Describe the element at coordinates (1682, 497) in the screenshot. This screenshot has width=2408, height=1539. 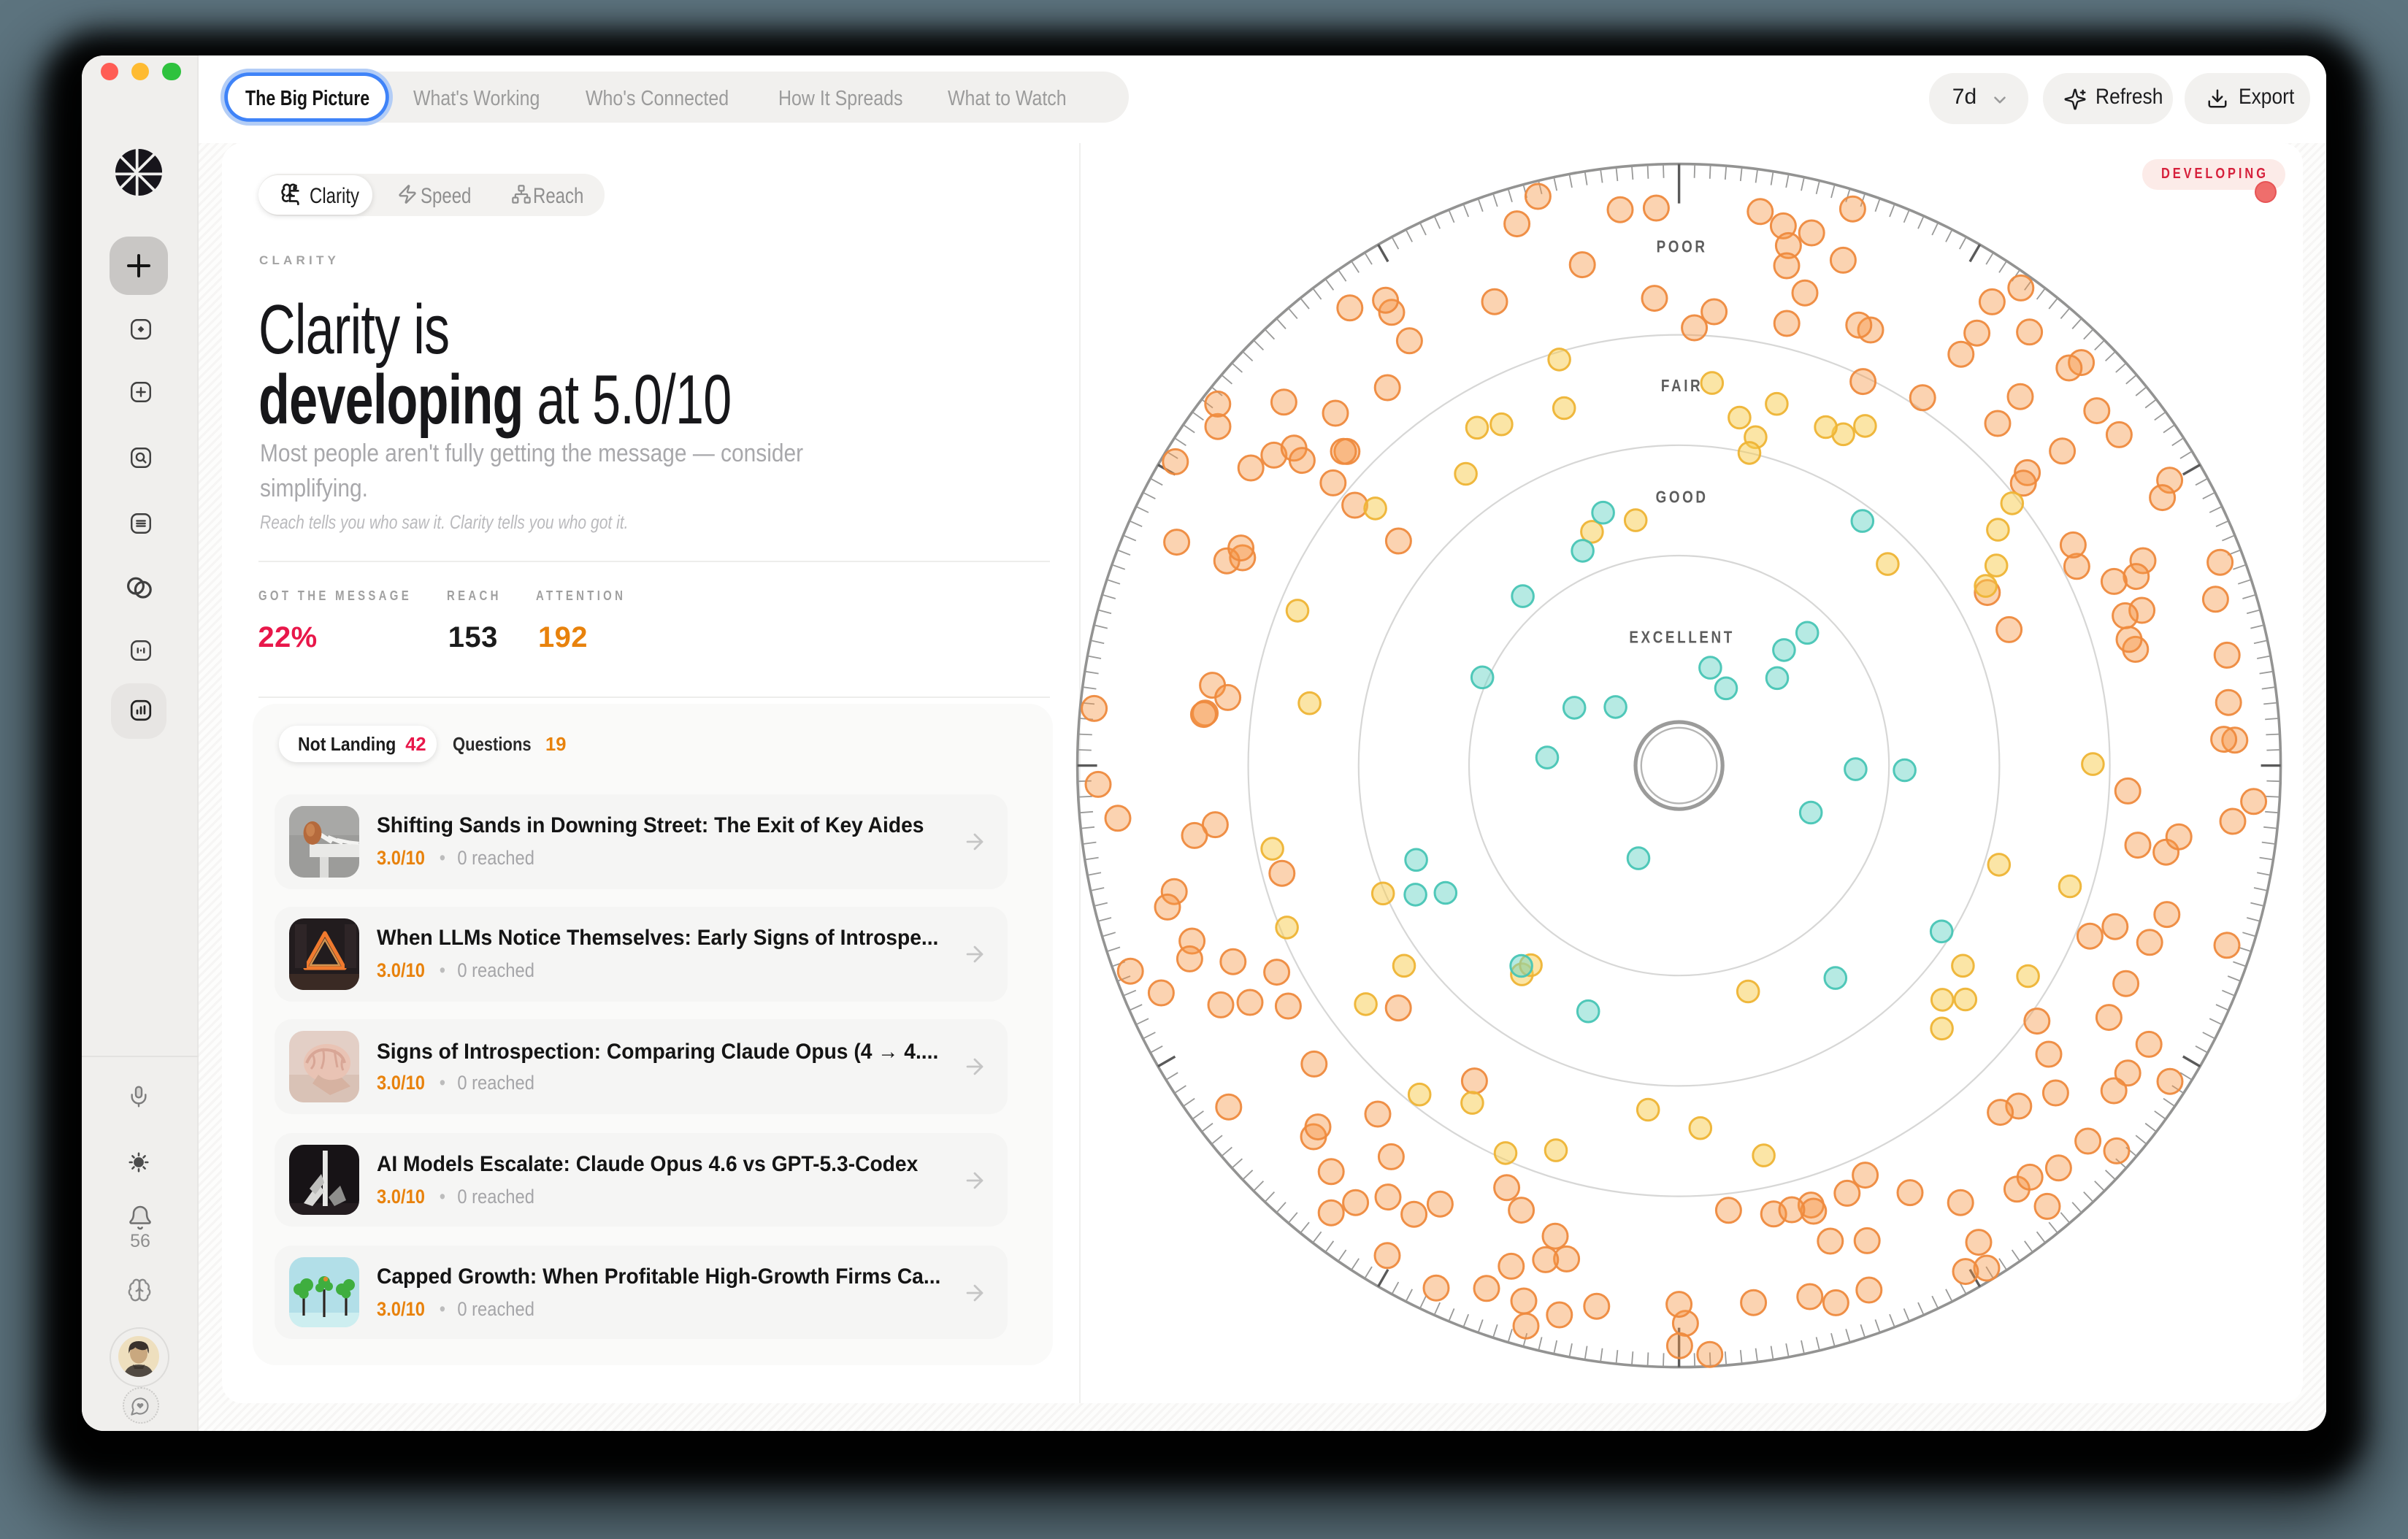
I see `svg-text: GOOD` at that location.